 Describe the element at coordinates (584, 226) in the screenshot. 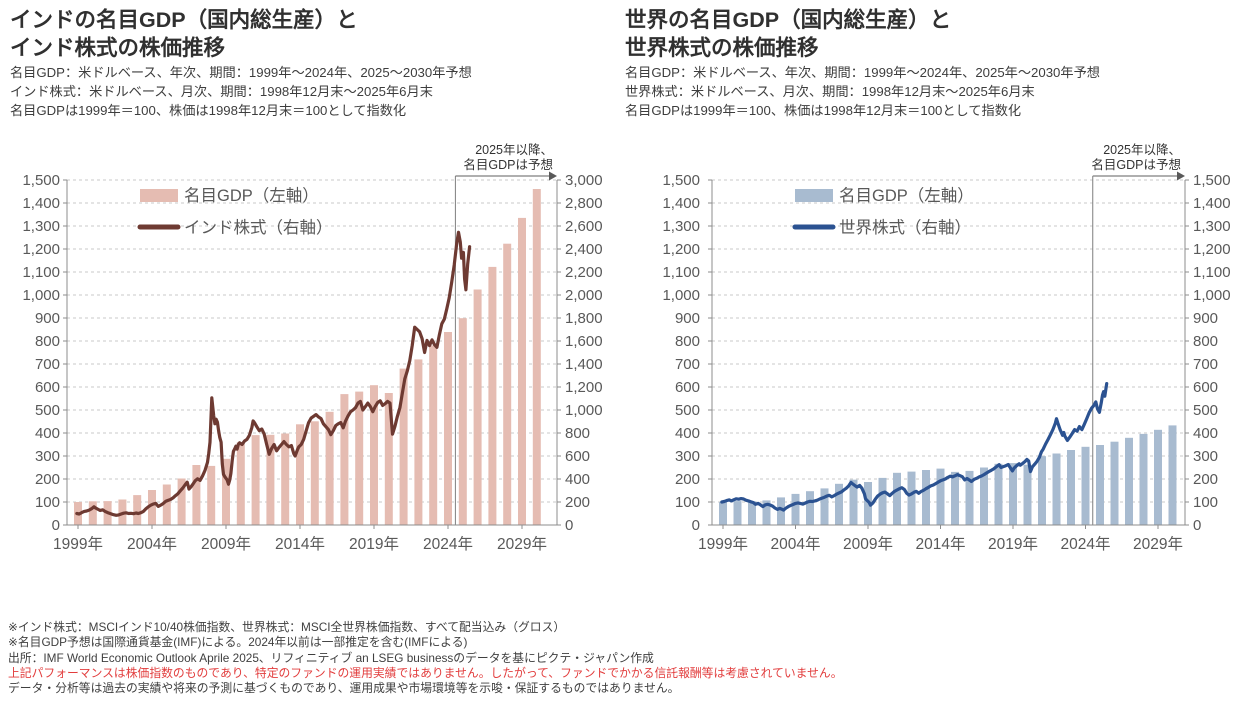

I see `right-axis-label: 2,600` at that location.